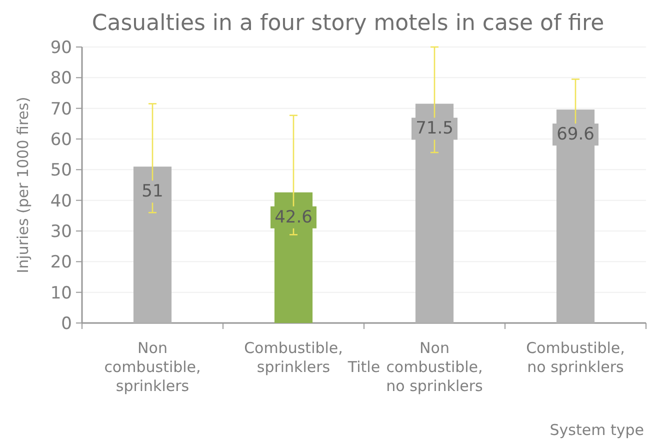 The width and height of the screenshot is (656, 443). Describe the element at coordinates (597, 430) in the screenshot. I see `x-axis-title: System type` at that location.